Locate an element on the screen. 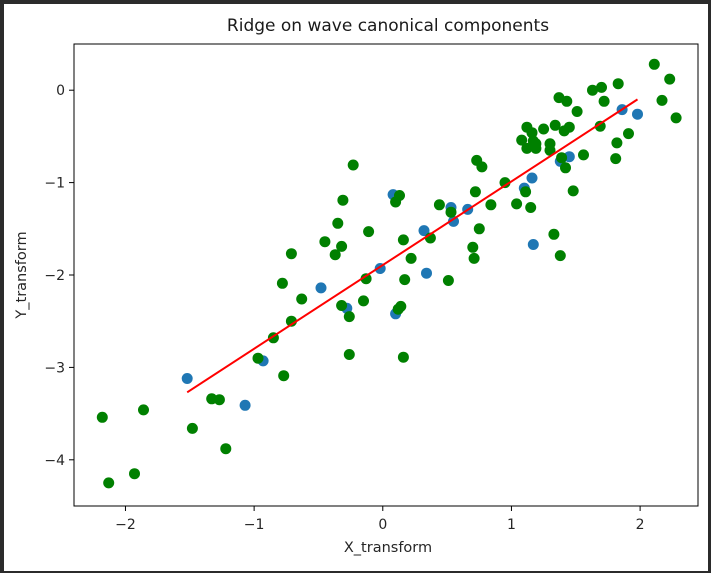 This screenshot has width=711, height=573. y-axis-label: Y_transform is located at coordinates (22, 275).